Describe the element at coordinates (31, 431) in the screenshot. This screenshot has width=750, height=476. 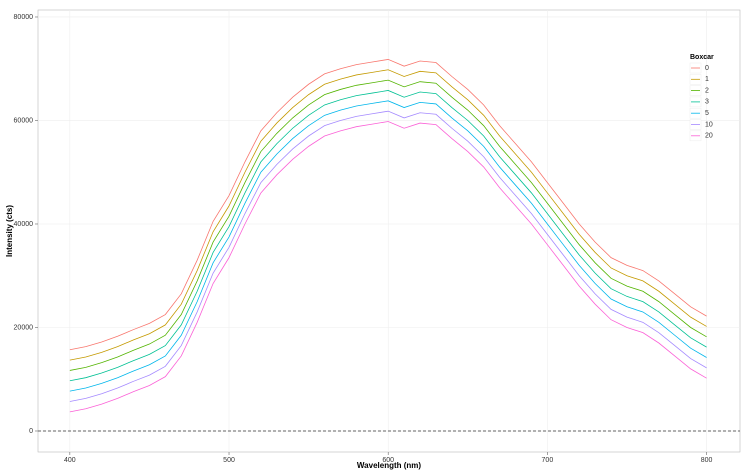
I see `y-tick-label: 0` at that location.